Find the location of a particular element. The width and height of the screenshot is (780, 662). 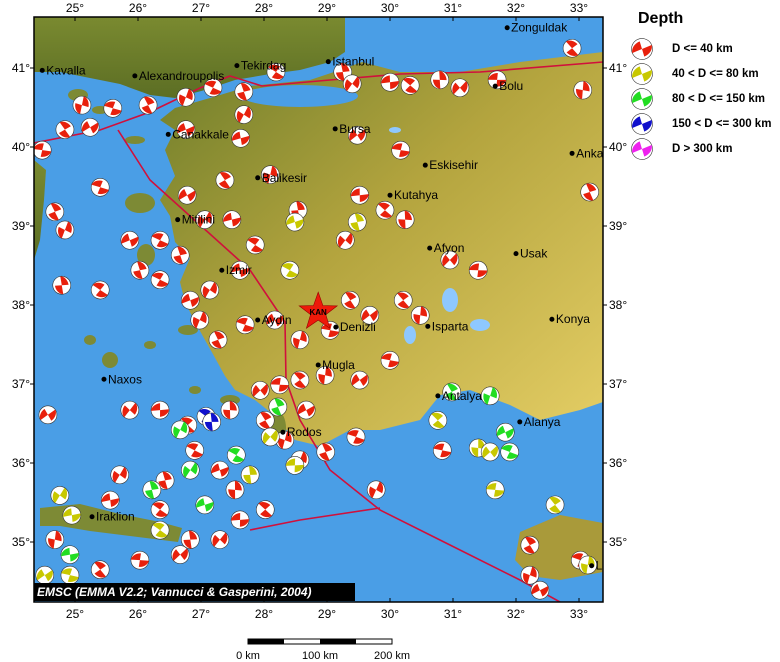

city-label: Li is located at coordinates (600, 566).